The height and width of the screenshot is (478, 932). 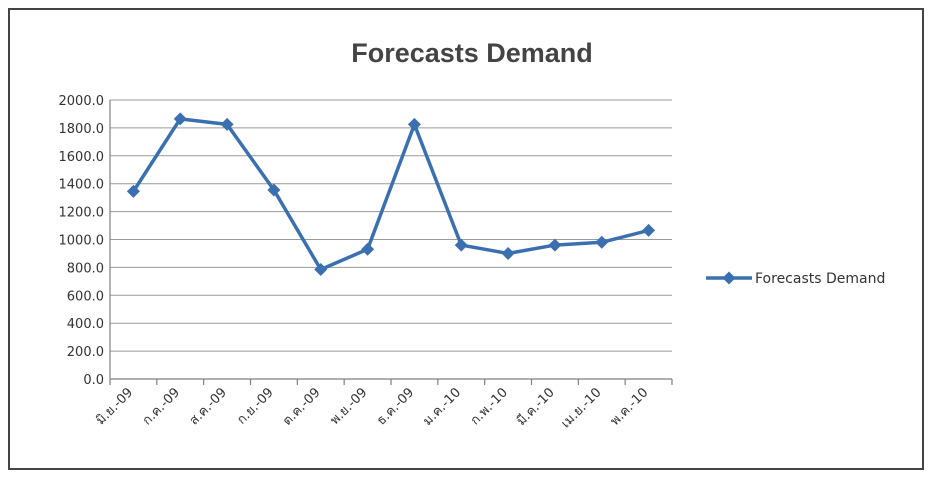 What do you see at coordinates (93, 380) in the screenshot?
I see `y-tick-label: 0.0` at bounding box center [93, 380].